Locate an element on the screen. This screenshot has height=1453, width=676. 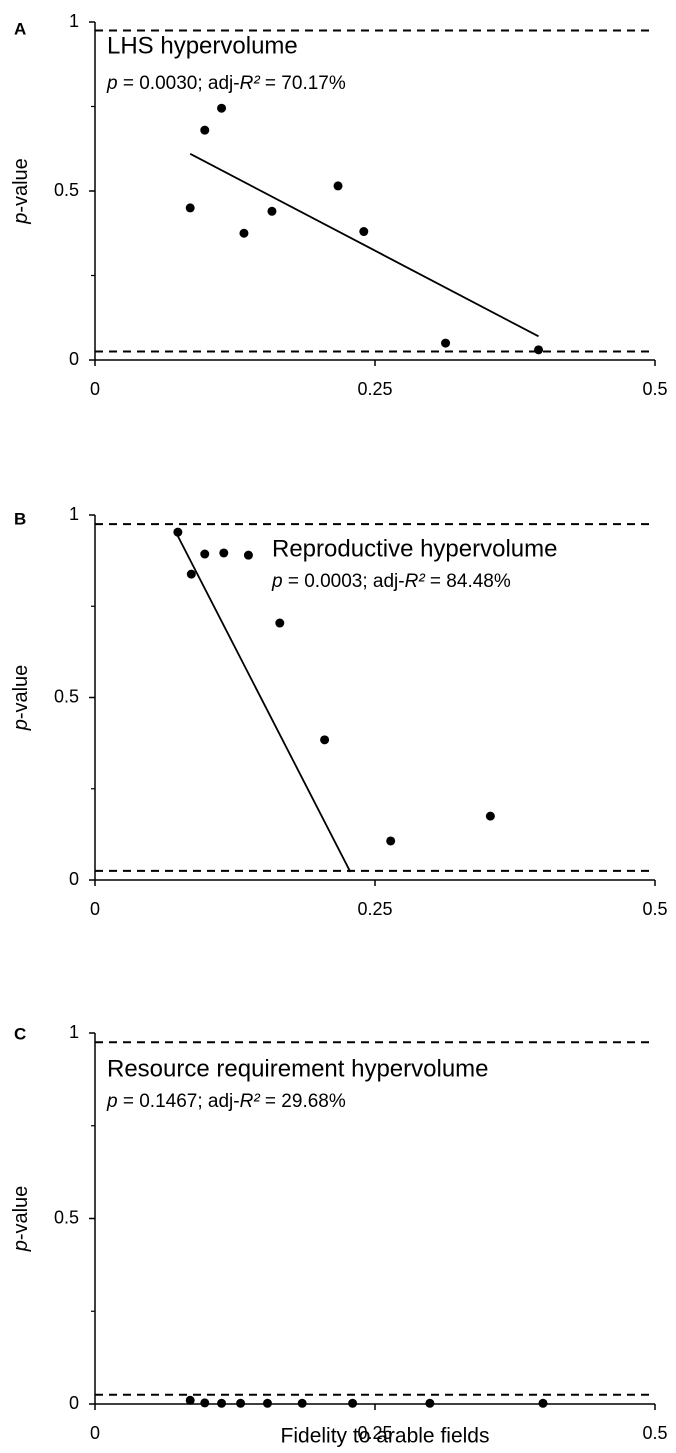
panel-annotation: p = 0.0003; adj-R² = 84.48% is located at coordinates (391, 581).